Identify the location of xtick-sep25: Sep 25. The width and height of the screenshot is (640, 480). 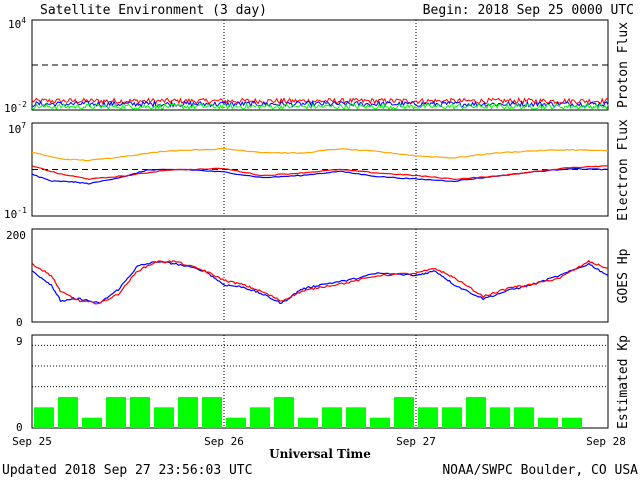
(32, 441).